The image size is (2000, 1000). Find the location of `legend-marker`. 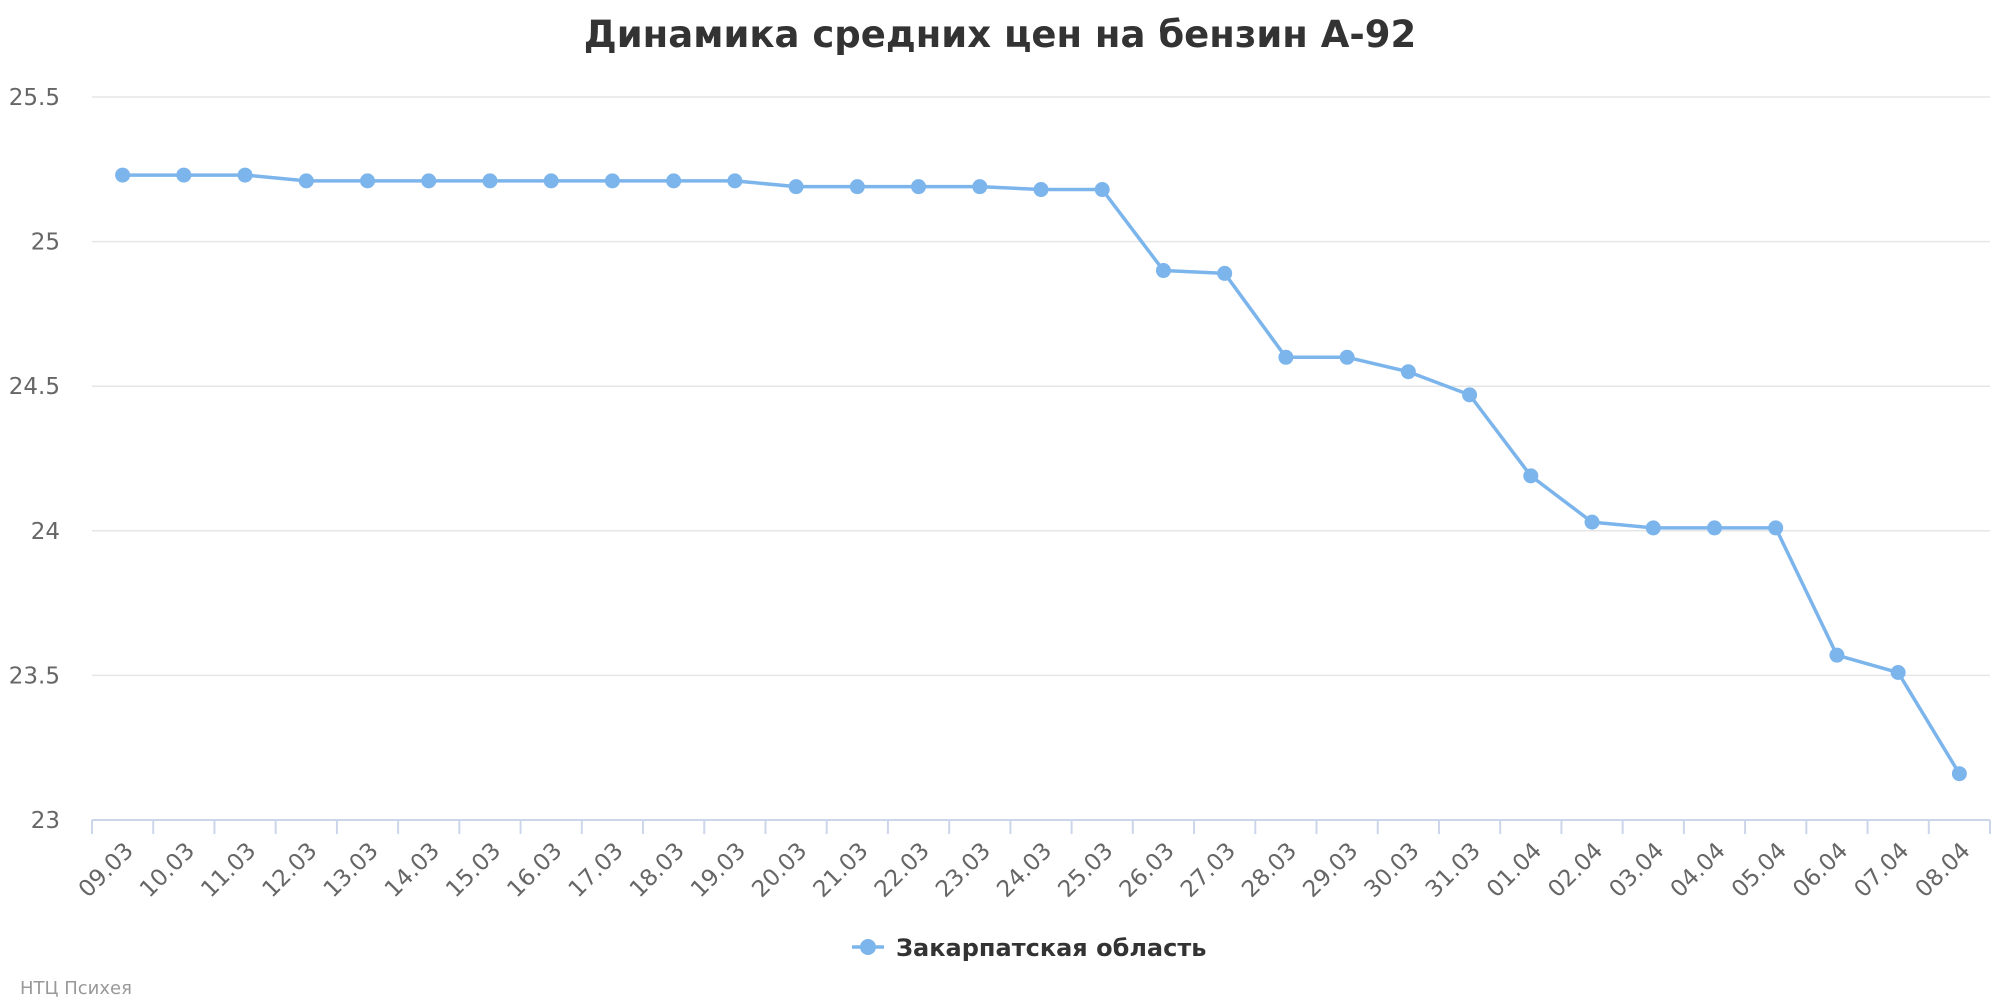

legend-marker is located at coordinates (868, 947).